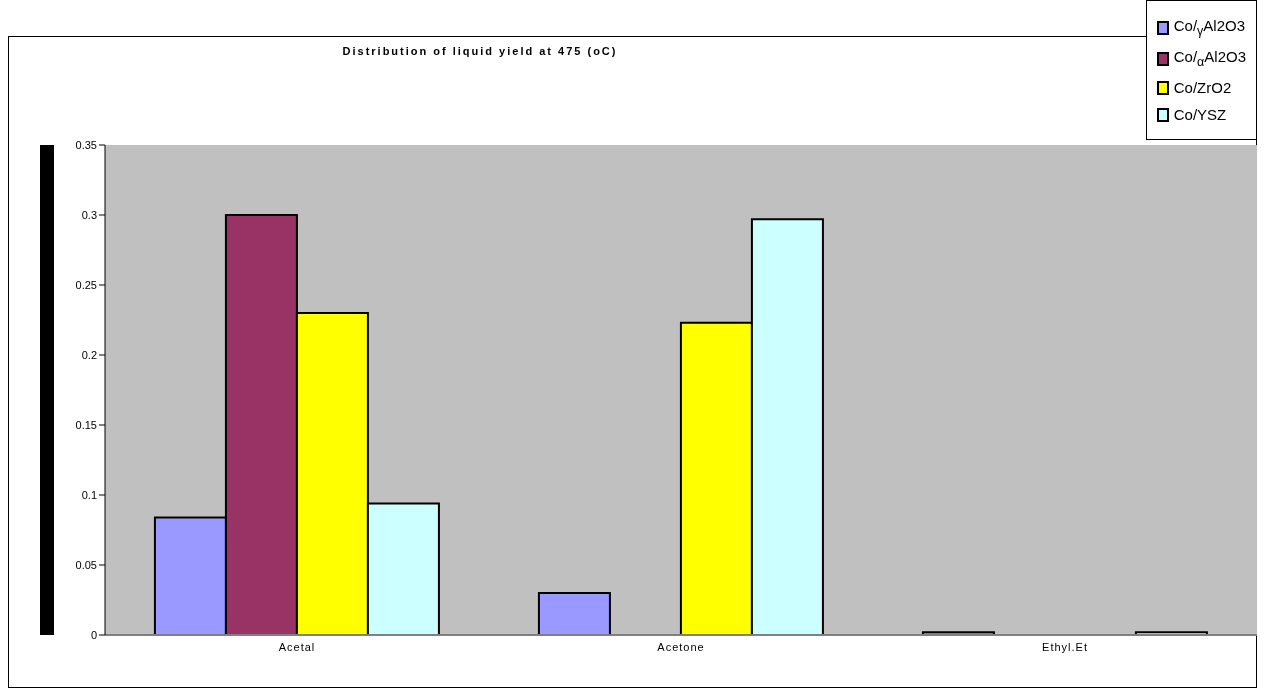  What do you see at coordinates (681, 646) in the screenshot?
I see `x-tick-label: Acetone` at bounding box center [681, 646].